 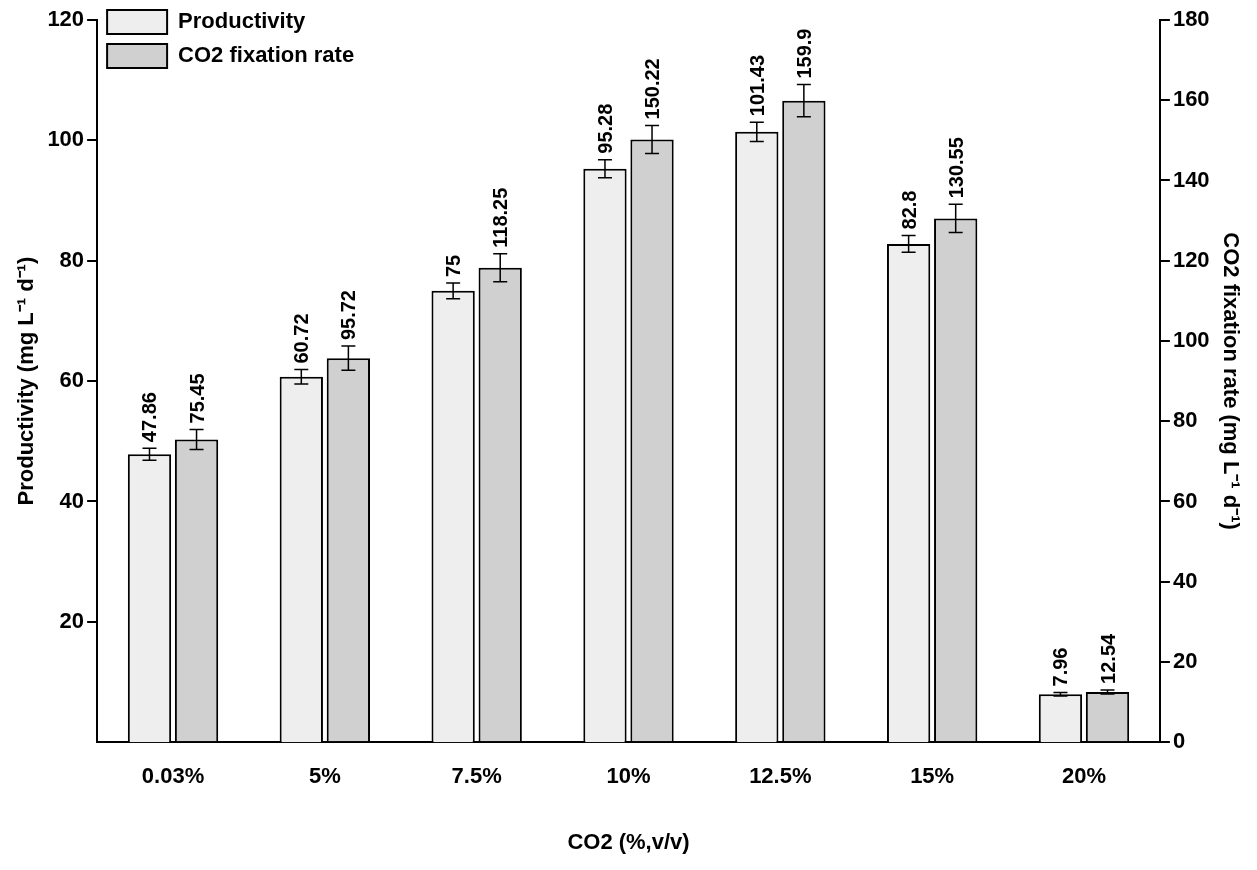 I want to click on x-tick-label: 20%, so click(x=1083, y=776).